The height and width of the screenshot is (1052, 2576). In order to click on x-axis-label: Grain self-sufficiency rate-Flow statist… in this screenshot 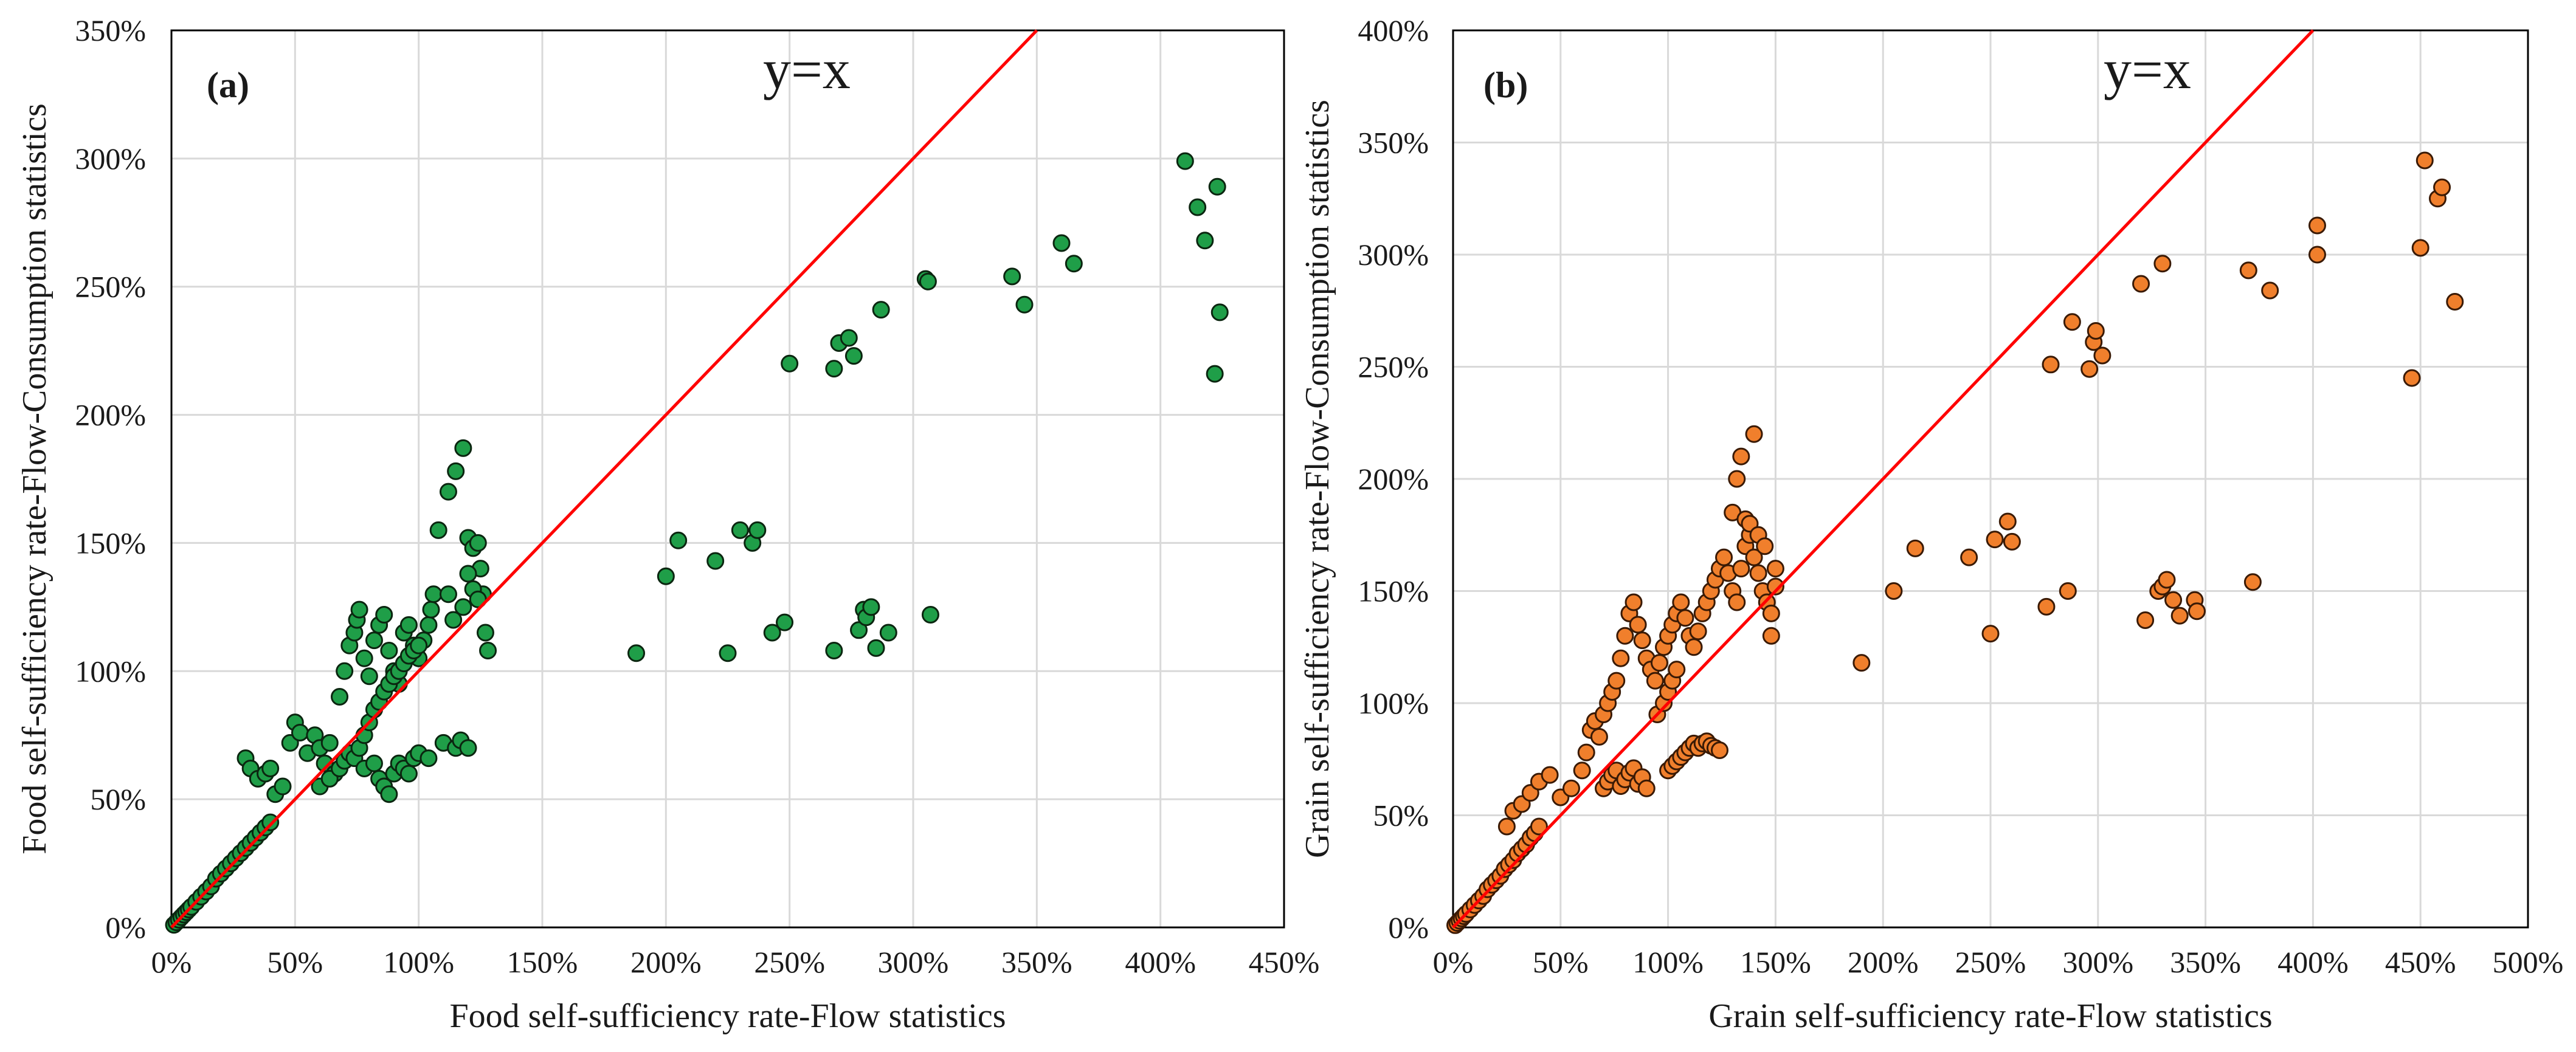, I will do `click(1990, 1016)`.